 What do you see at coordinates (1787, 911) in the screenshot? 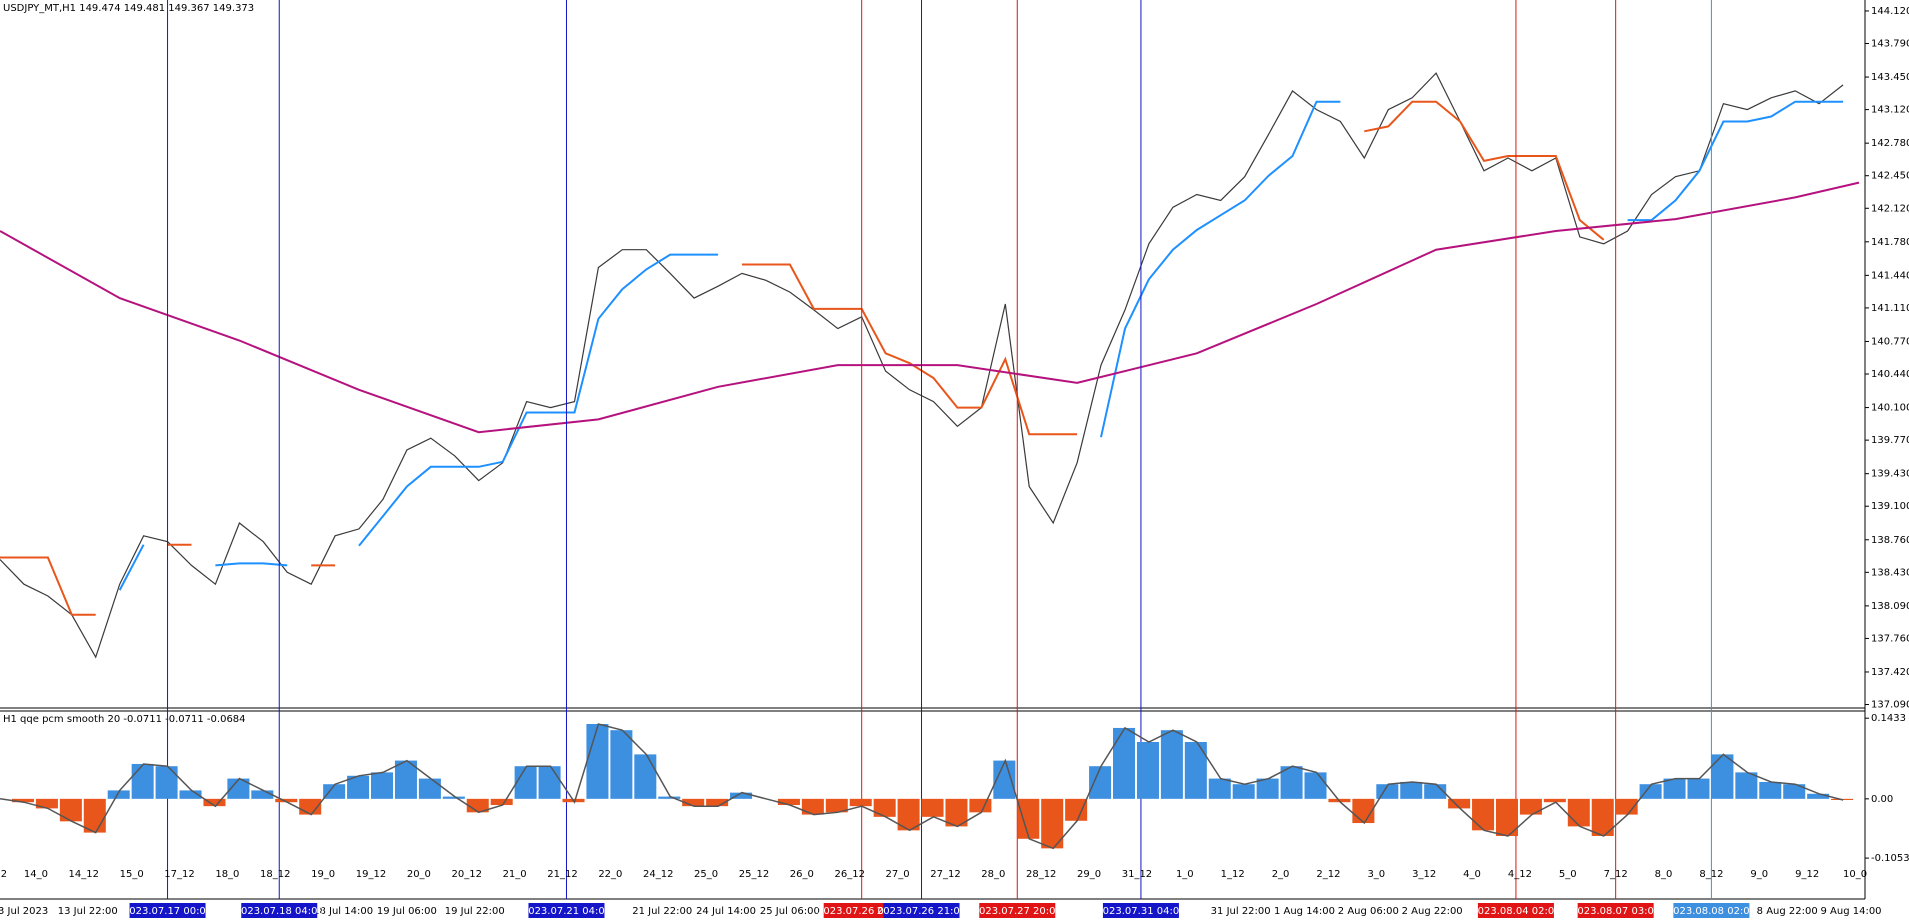
I see `x-tick-label: 8 Aug 22:00` at bounding box center [1787, 911].